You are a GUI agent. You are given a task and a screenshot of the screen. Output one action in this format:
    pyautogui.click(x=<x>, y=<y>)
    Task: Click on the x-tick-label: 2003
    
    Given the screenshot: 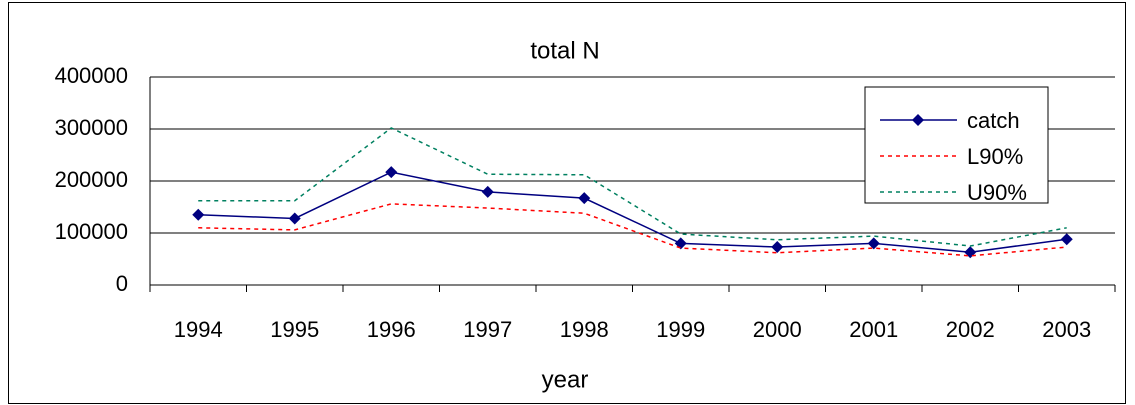 What is the action you would take?
    pyautogui.click(x=1066, y=329)
    